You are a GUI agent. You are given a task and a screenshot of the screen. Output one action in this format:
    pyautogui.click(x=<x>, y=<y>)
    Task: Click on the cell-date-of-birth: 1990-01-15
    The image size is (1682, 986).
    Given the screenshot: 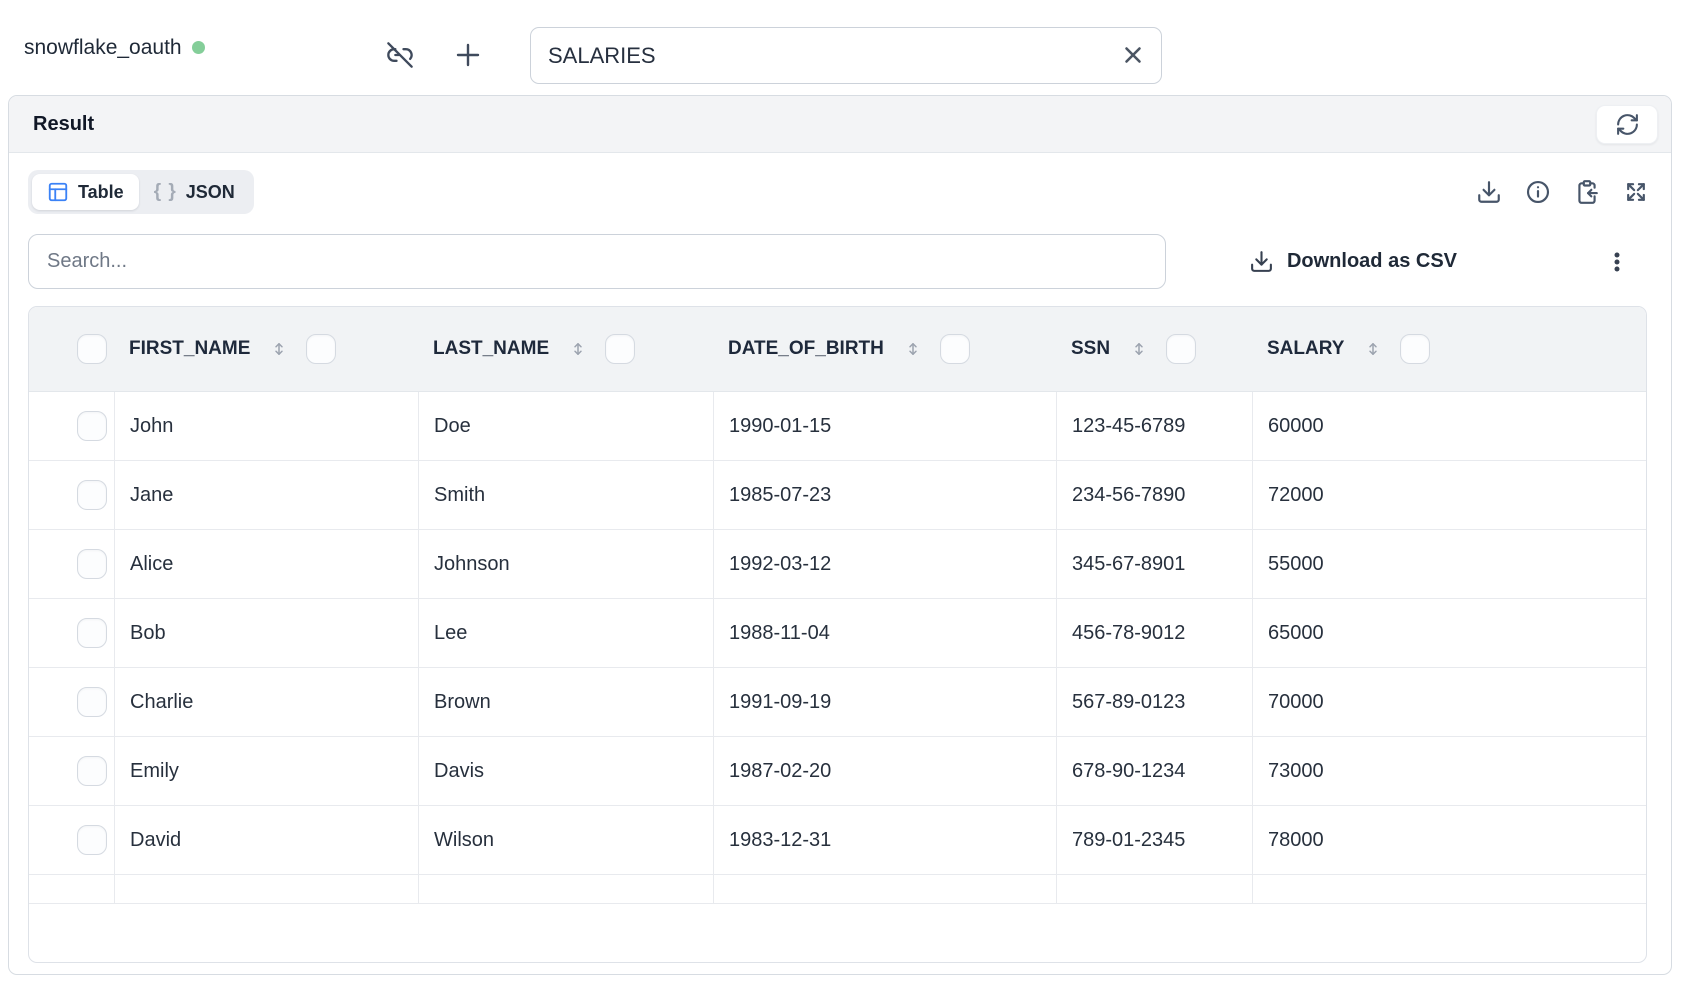 What is the action you would take?
    pyautogui.click(x=884, y=426)
    